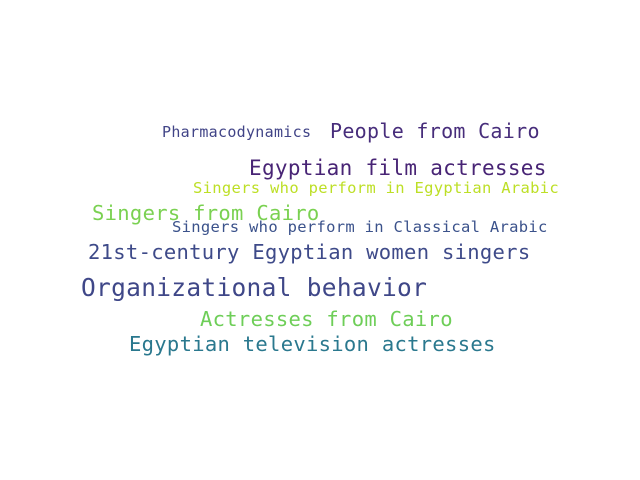 This screenshot has width=640, height=480. I want to click on word-egyptian-film-actresses: Egyptian film actresses, so click(398, 168).